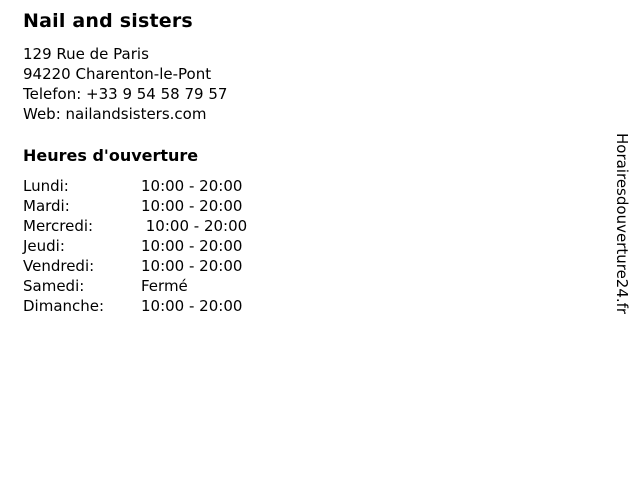 The image size is (640, 480). Describe the element at coordinates (54, 286) in the screenshot. I see `day-label: Samedi:` at that location.